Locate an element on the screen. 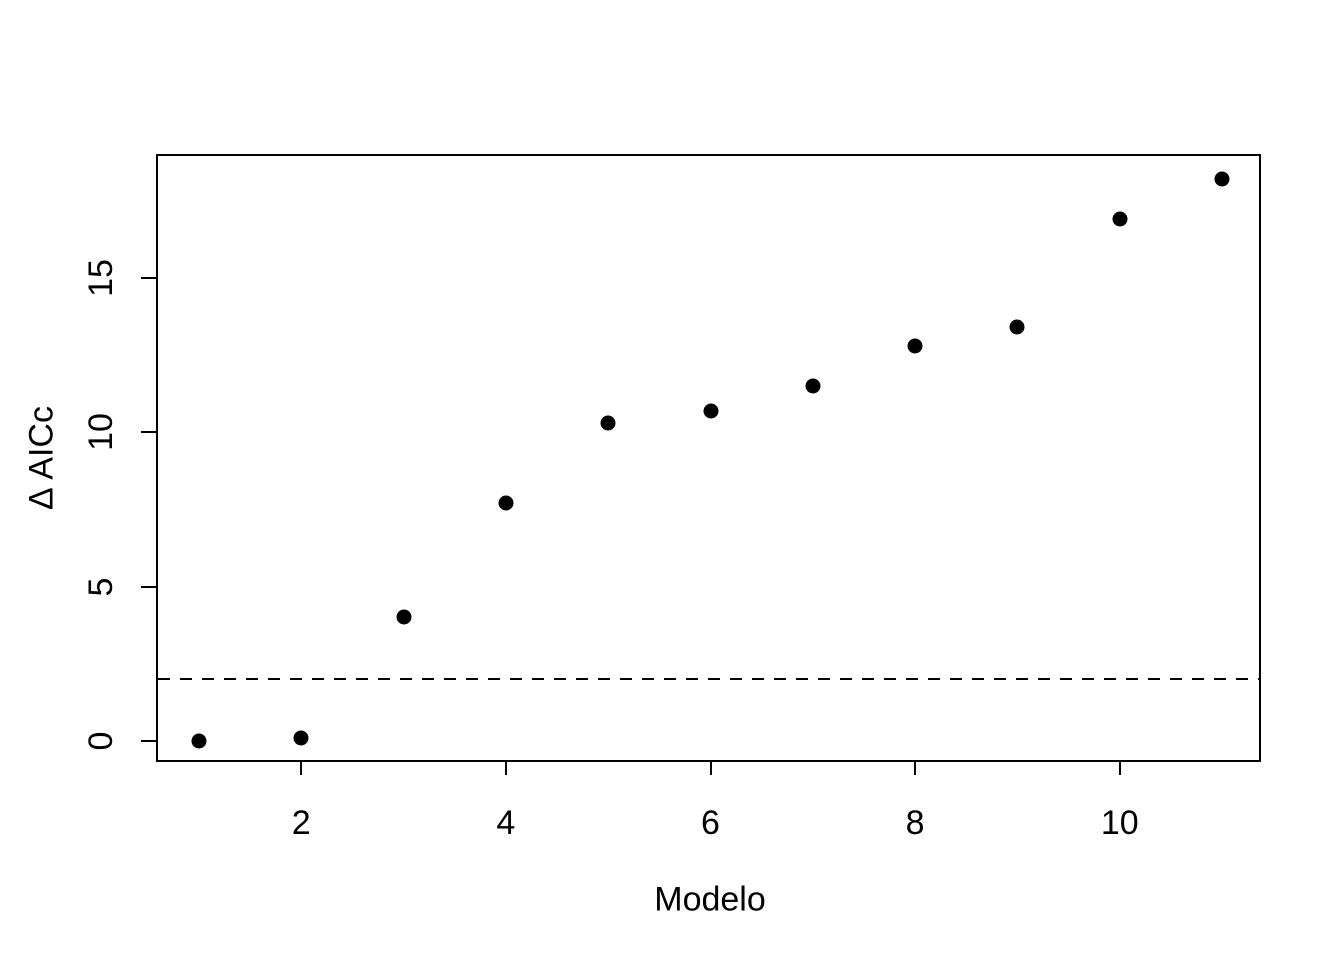 The image size is (1344, 960). reference-line is located at coordinates (708, 679).